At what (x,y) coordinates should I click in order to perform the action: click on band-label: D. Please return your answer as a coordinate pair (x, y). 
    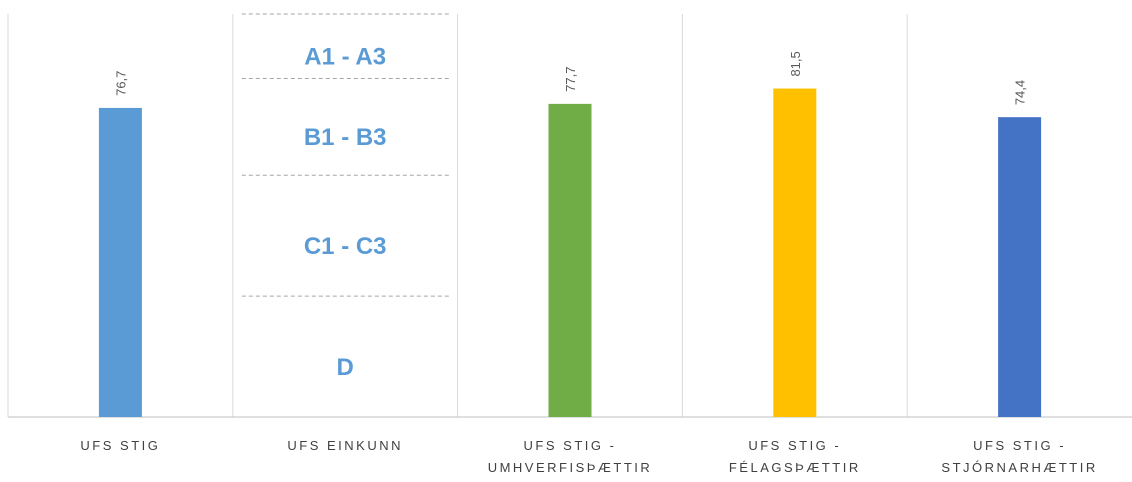
    Looking at the image, I should click on (345, 367).